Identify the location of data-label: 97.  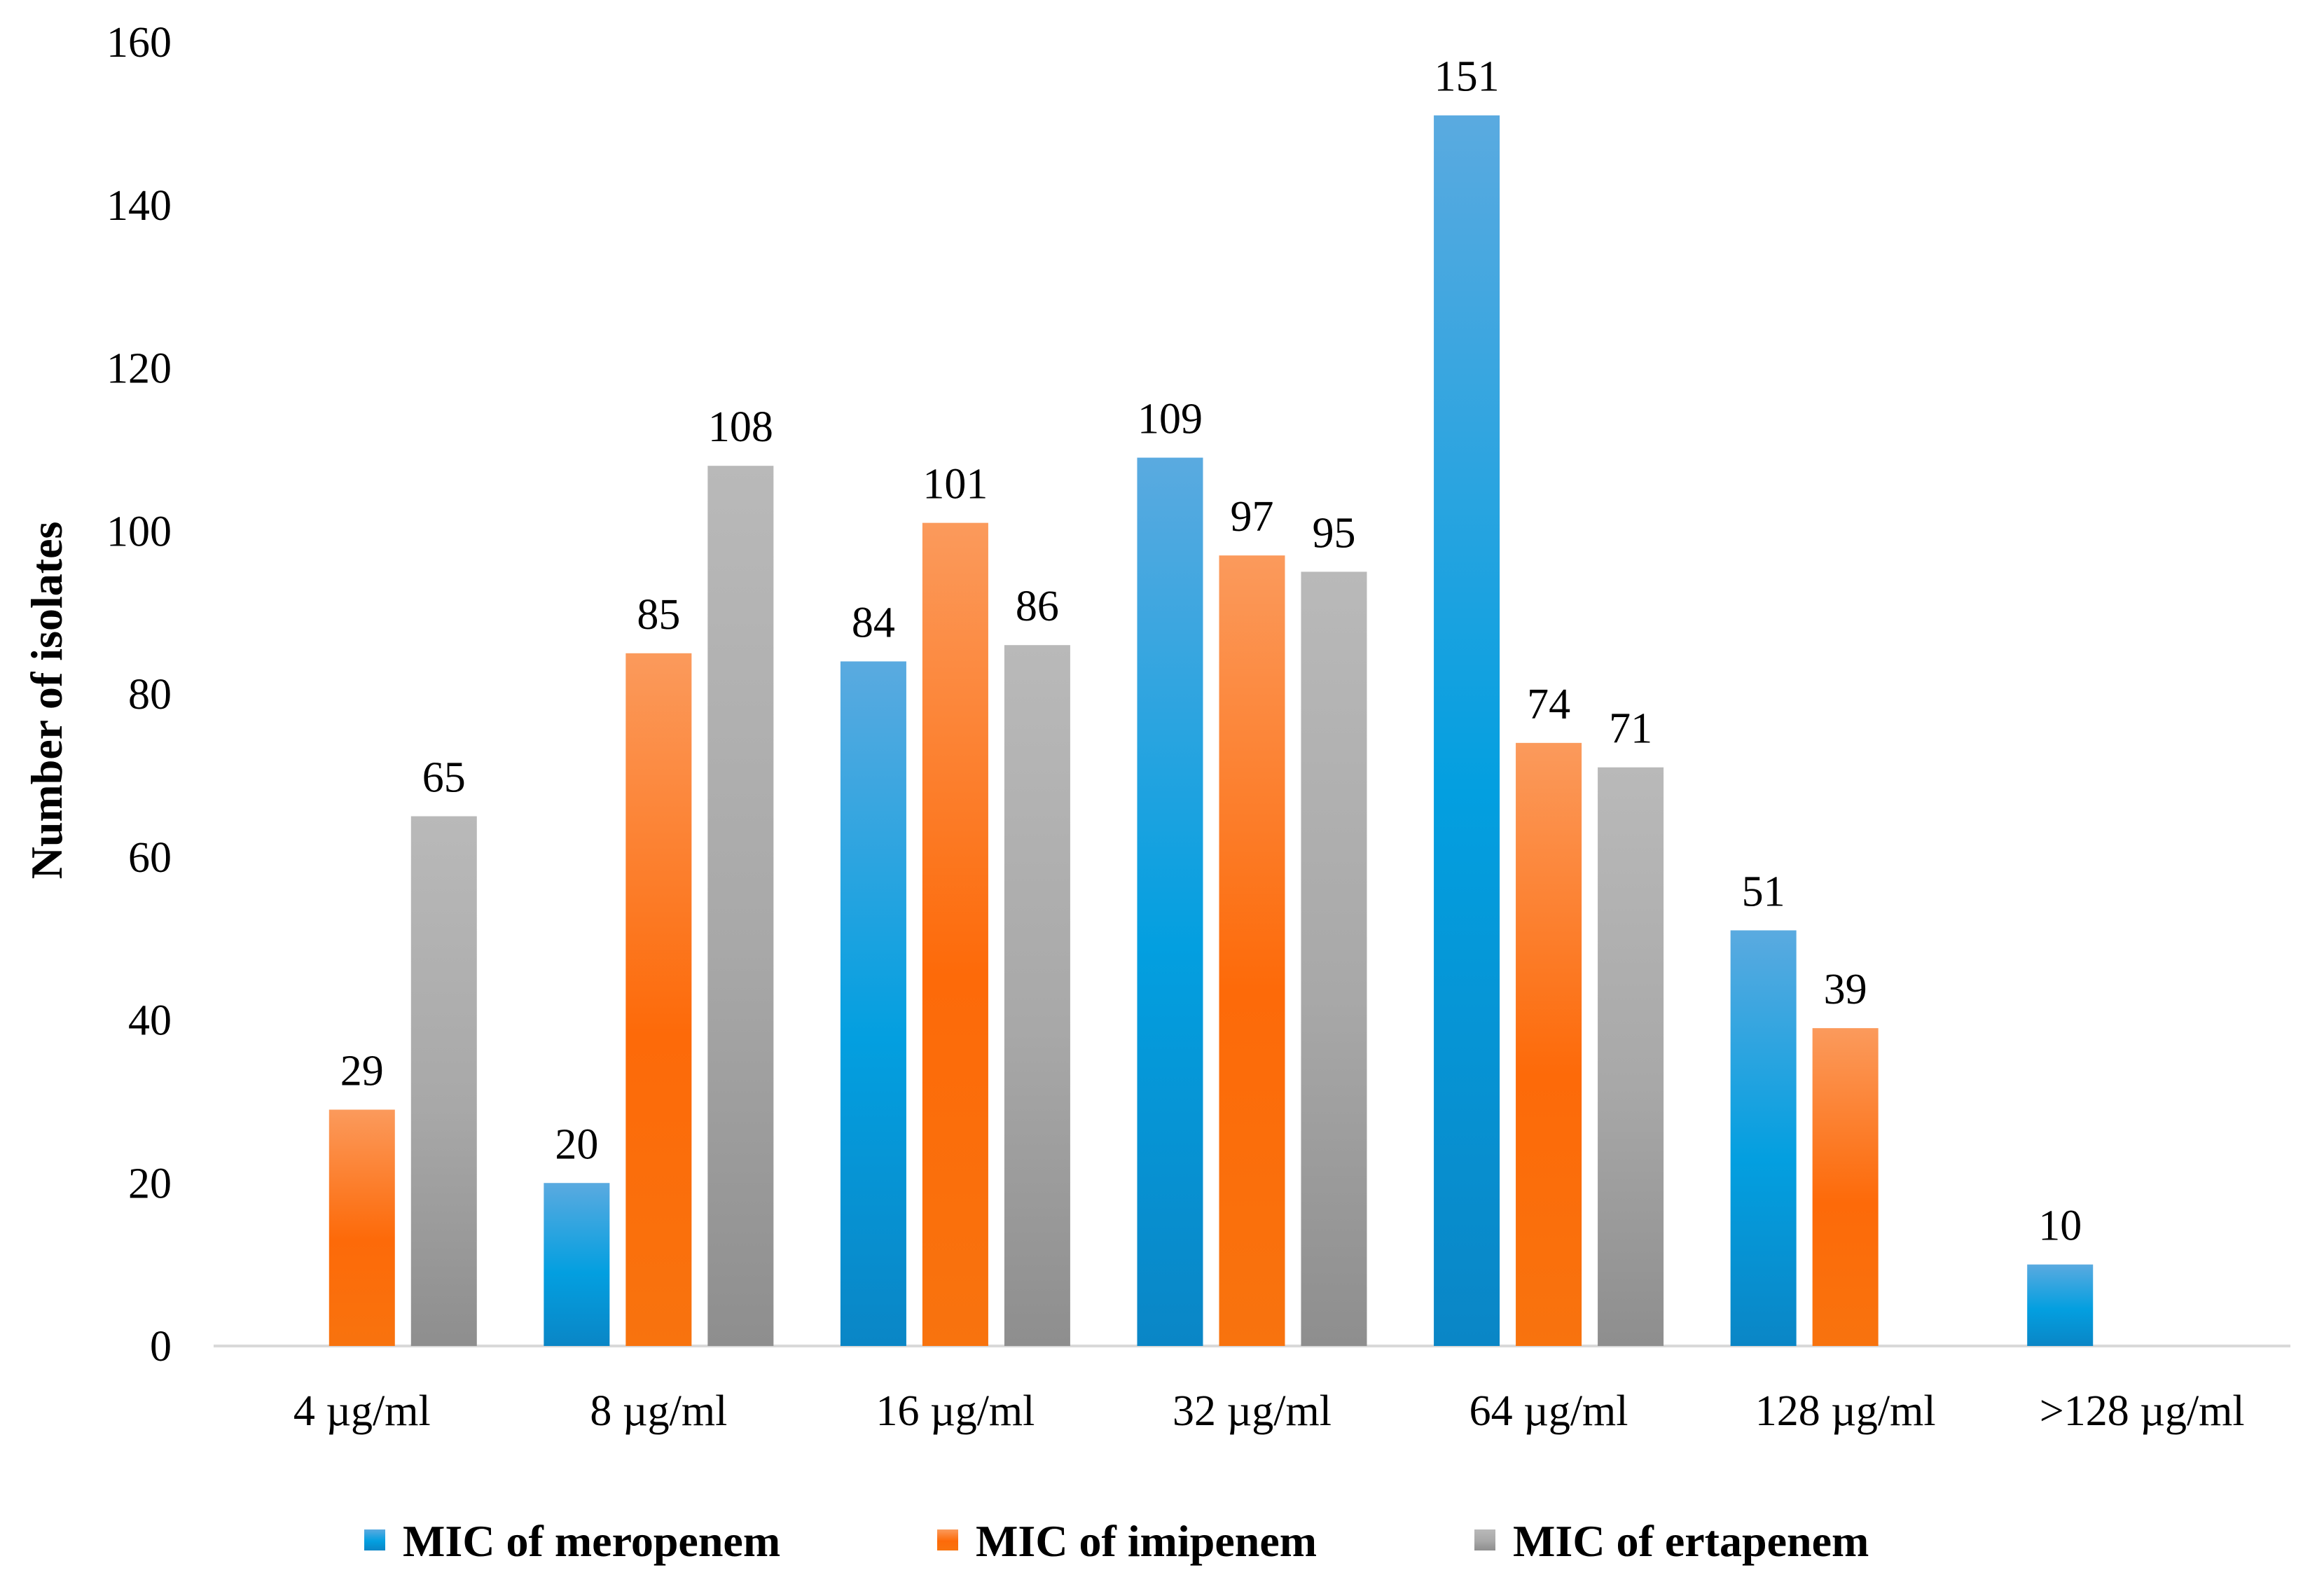
(1252, 517).